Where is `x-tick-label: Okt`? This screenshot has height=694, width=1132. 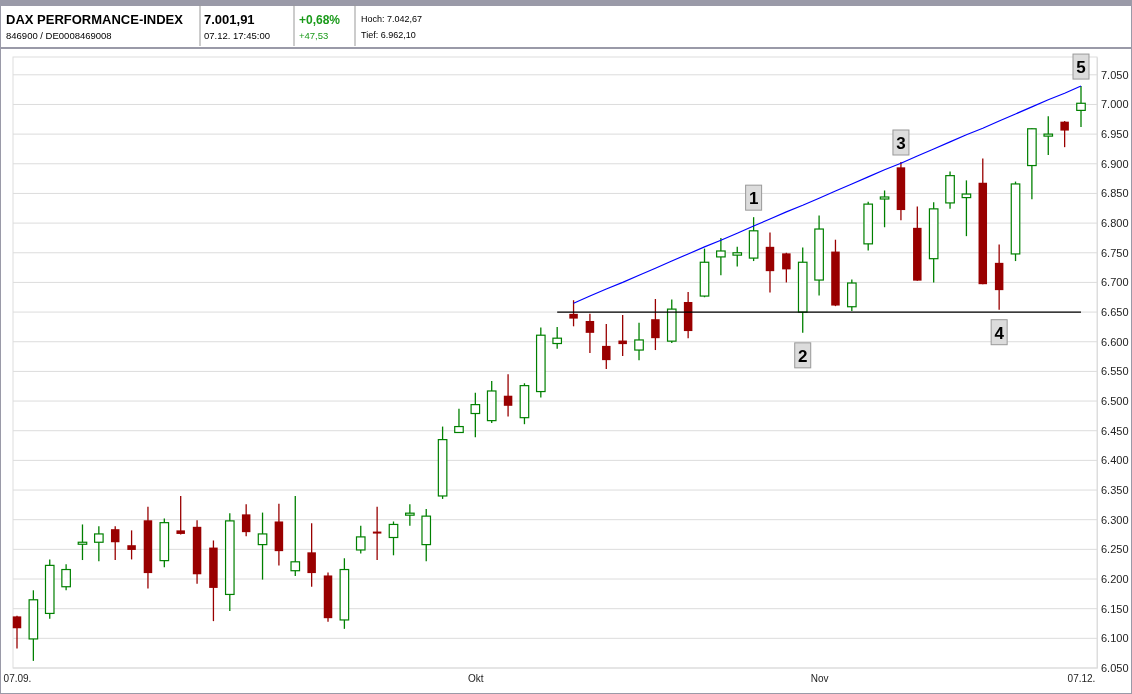 x-tick-label: Okt is located at coordinates (476, 679).